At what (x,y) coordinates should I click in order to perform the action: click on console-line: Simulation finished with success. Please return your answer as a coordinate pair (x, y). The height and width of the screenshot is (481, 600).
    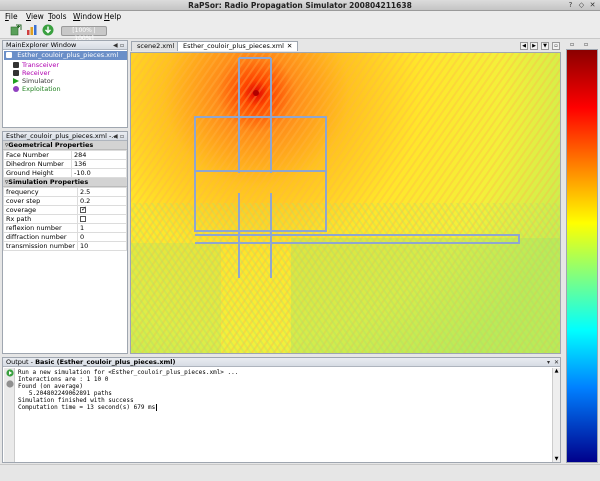
    Looking at the image, I should click on (76, 400).